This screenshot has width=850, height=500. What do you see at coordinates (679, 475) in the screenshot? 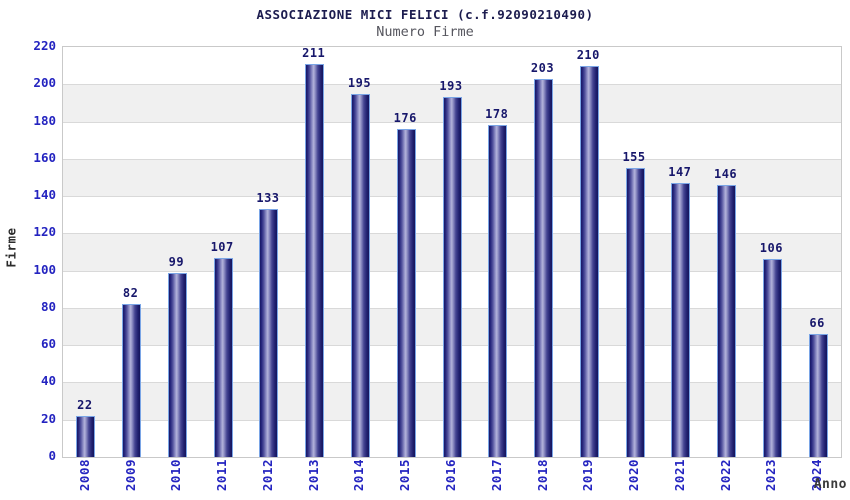
I see `x-tick-label: 2021` at bounding box center [679, 475].